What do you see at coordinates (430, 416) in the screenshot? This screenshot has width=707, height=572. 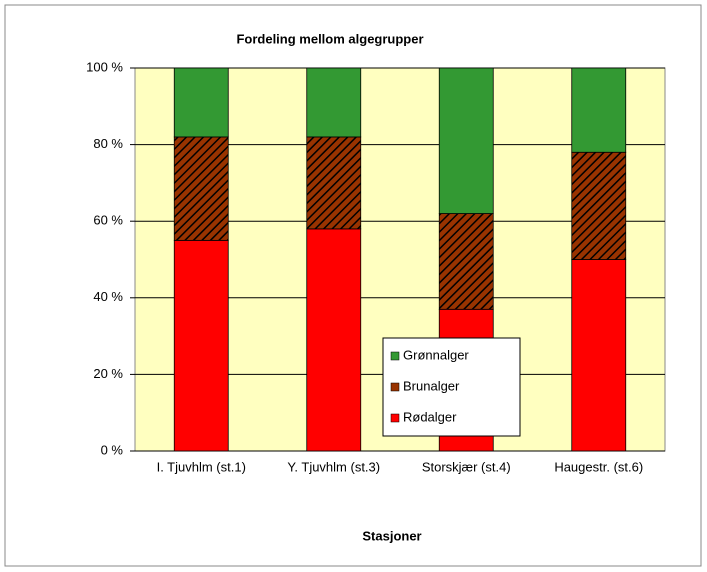 I see `legend-label: Rødalger` at bounding box center [430, 416].